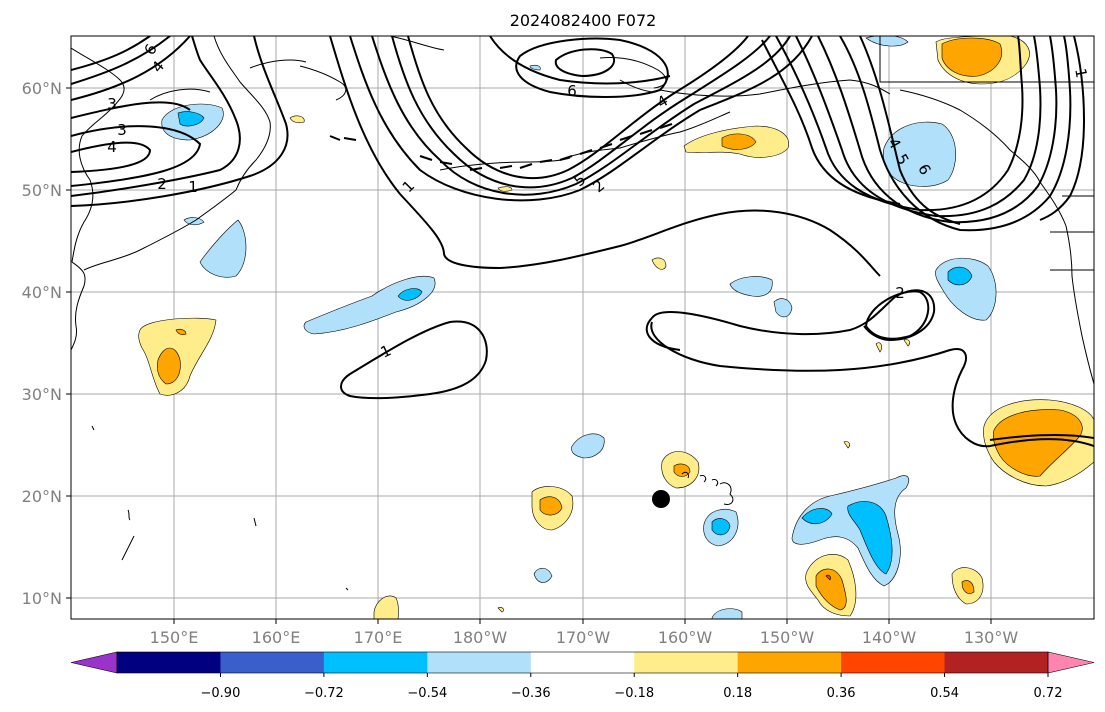 Image resolution: width=1105 pixels, height=712 pixels. I want to click on colorbar-extend-high, so click(1071, 662).